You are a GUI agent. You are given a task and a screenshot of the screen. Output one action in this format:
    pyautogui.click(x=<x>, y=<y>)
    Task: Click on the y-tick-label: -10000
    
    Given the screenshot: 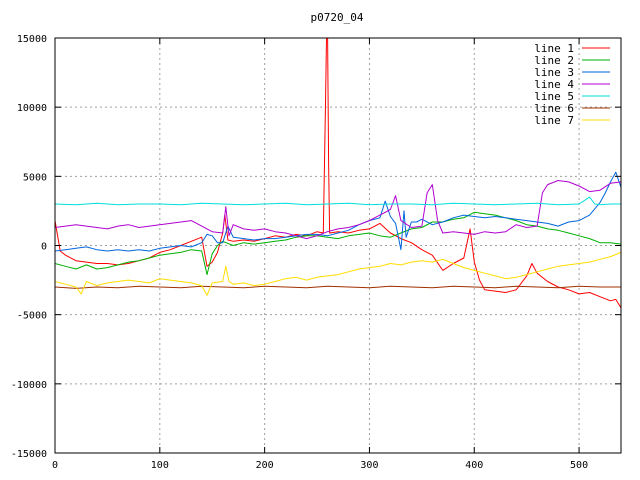 What is the action you would take?
    pyautogui.click(x=29, y=385)
    